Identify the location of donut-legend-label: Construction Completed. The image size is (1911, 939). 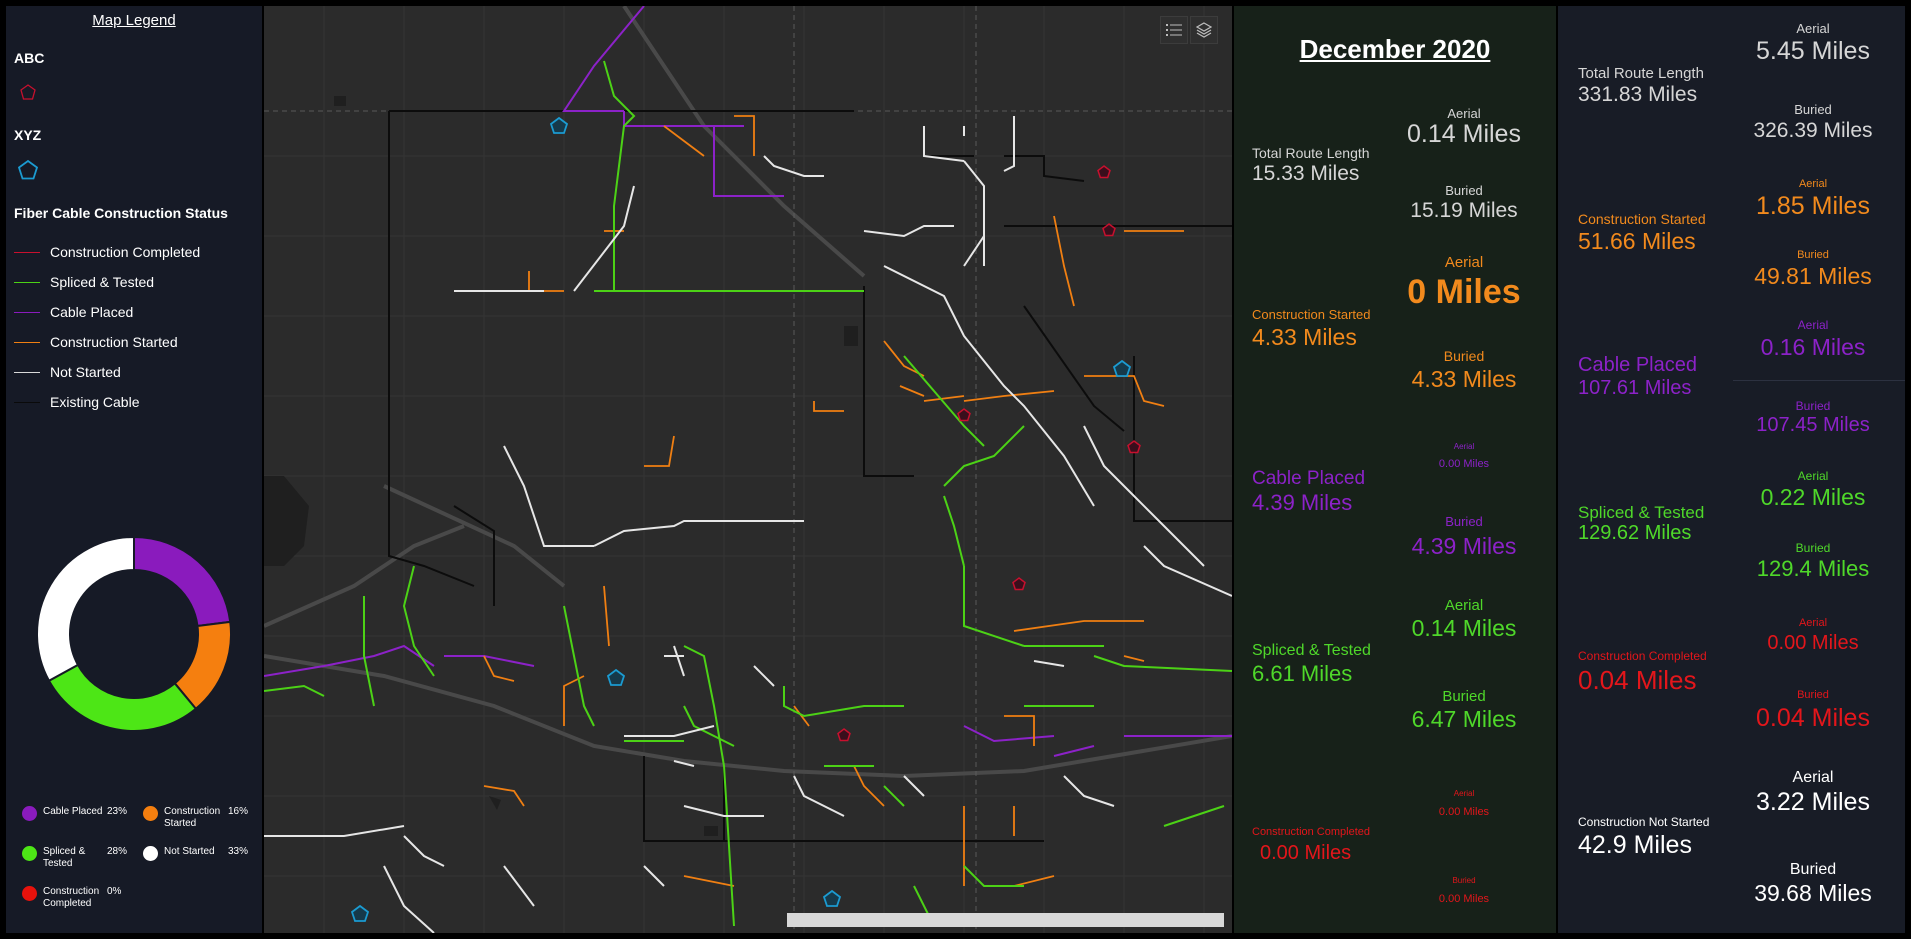
(71, 897).